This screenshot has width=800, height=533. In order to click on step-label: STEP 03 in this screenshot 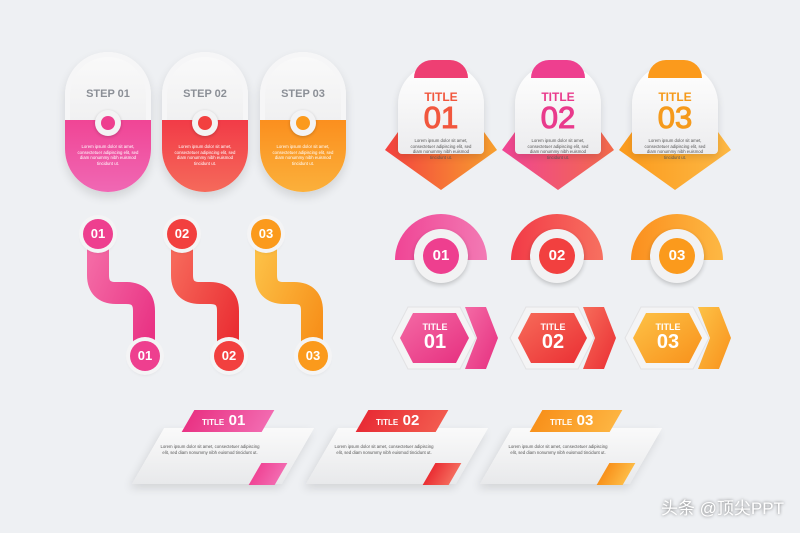, I will do `click(303, 94)`.